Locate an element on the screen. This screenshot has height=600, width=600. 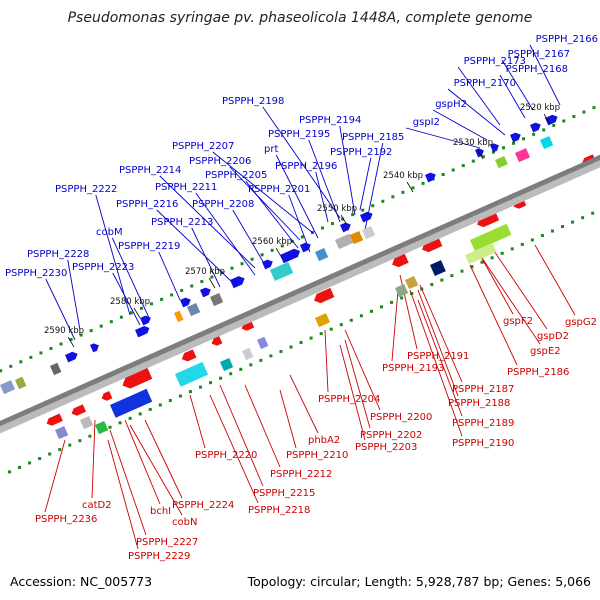
gene-label-forward: PSPPH_2211 is located at coordinates (186, 187).